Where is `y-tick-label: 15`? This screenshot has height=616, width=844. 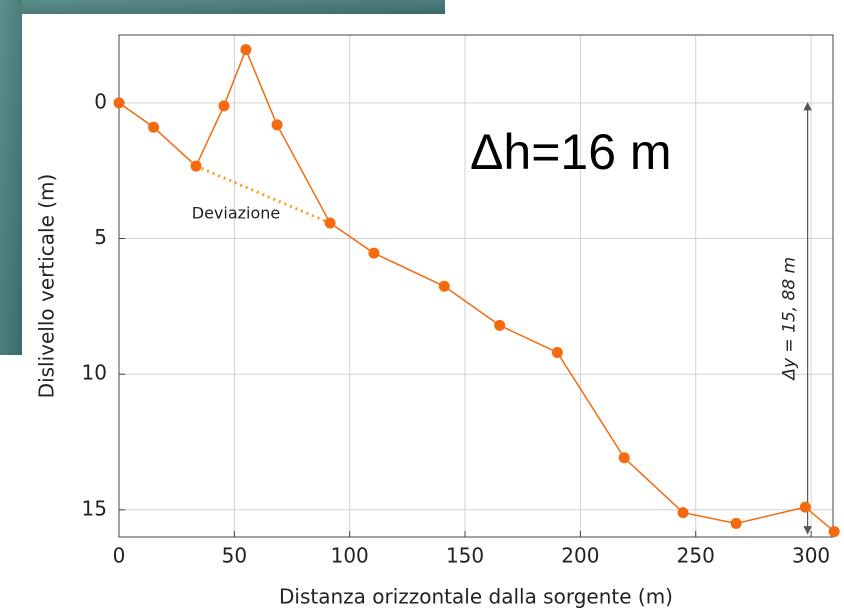 y-tick-label: 15 is located at coordinates (94, 508).